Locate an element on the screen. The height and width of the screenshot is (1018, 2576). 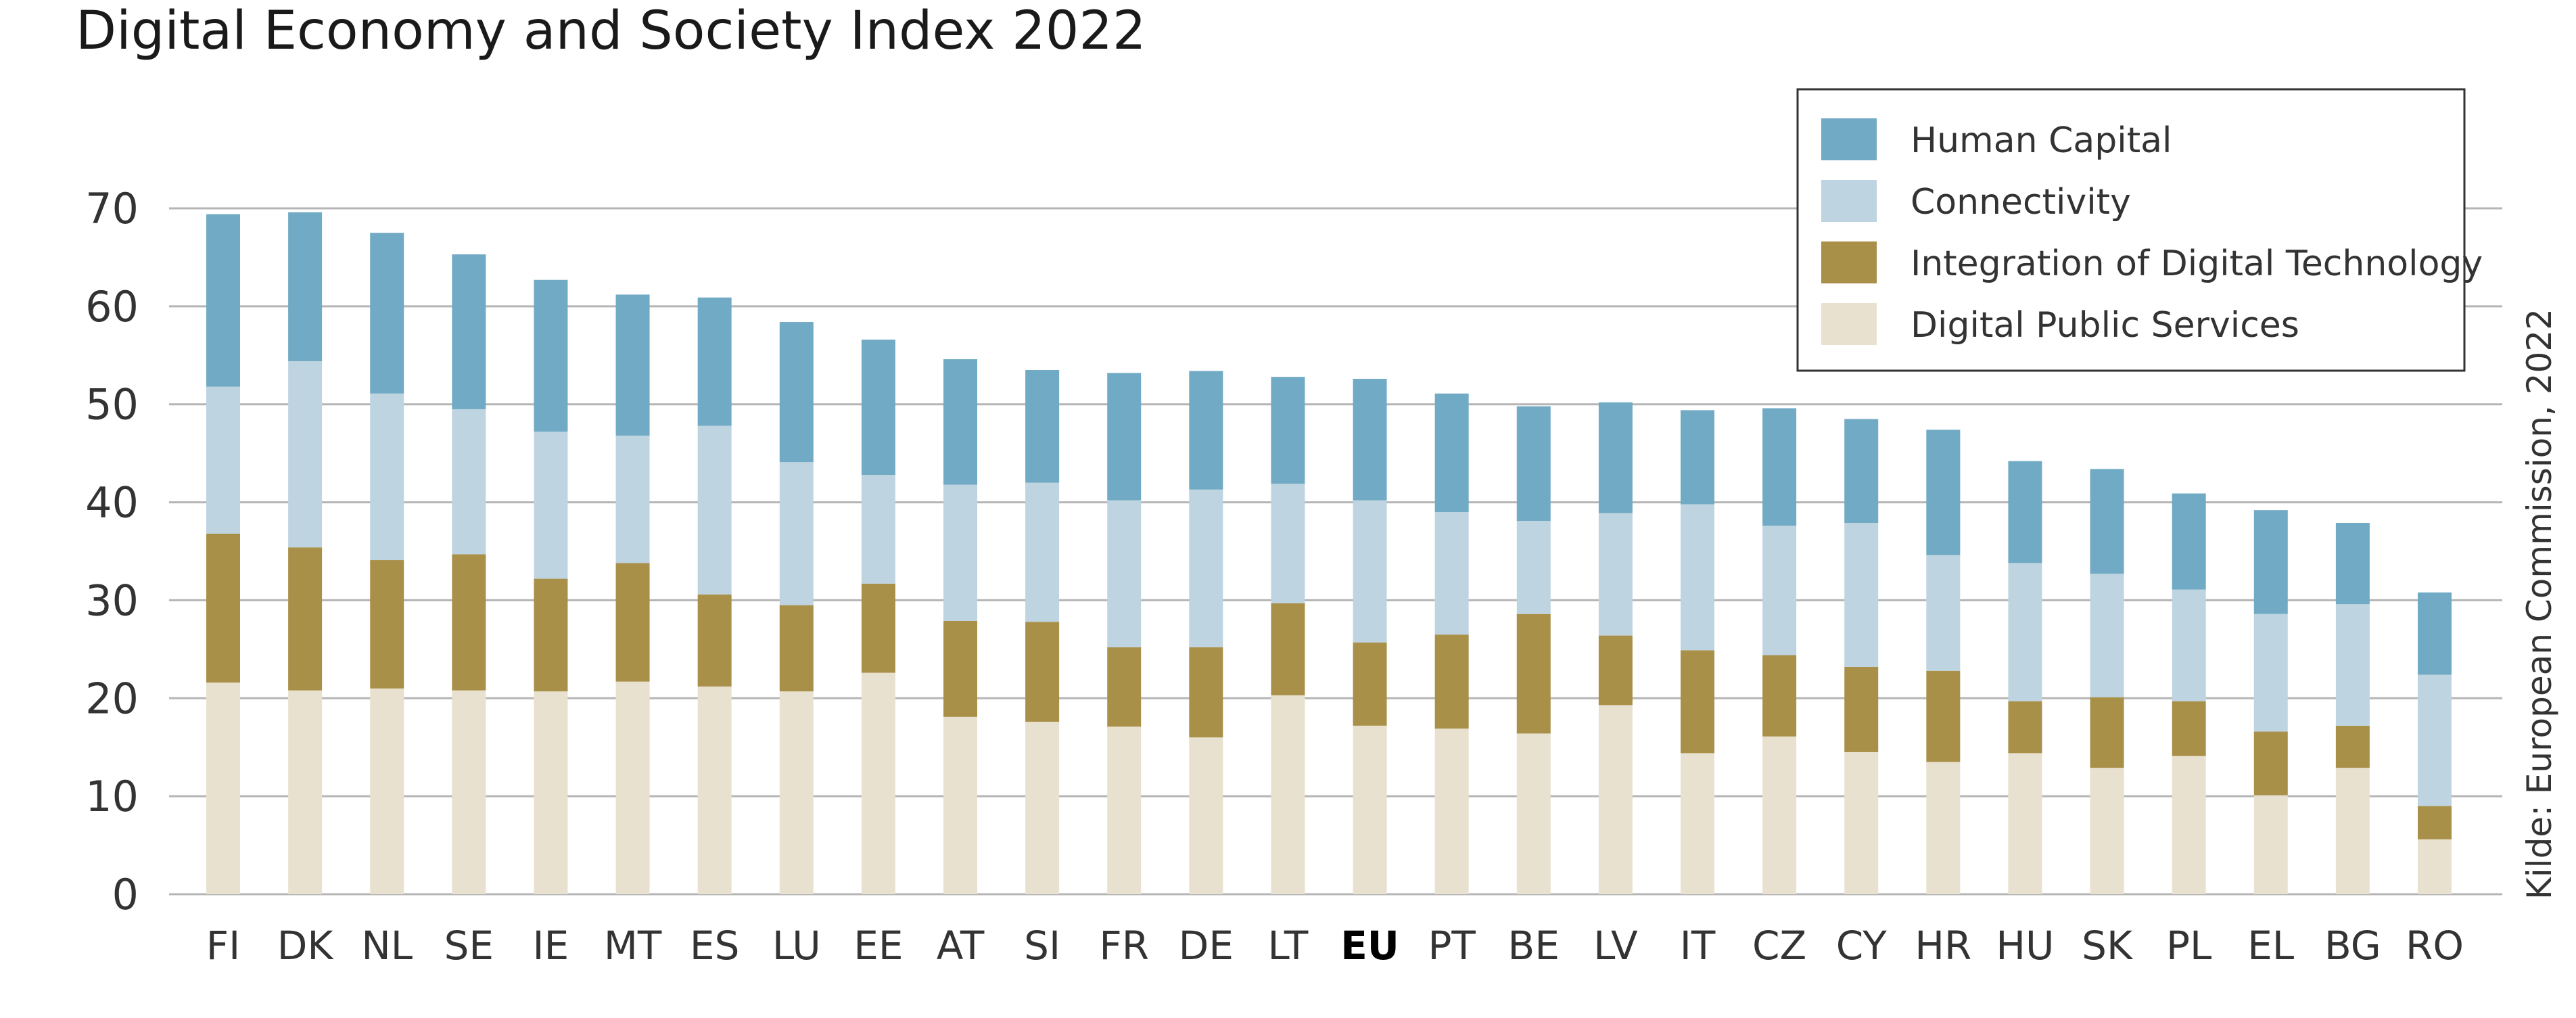
x-tick-label: EU is located at coordinates (1369, 946).